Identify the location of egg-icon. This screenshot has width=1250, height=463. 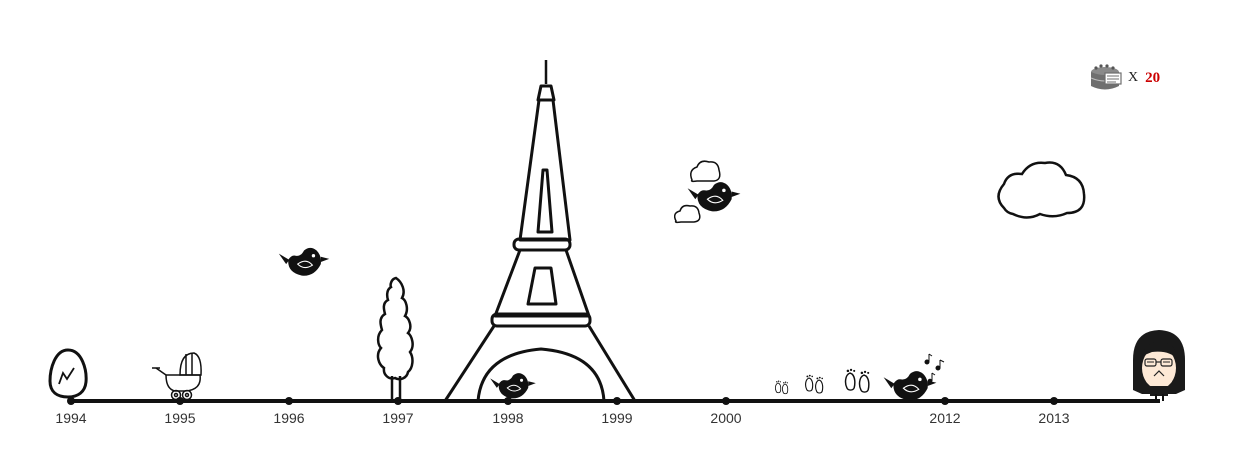
(68, 373).